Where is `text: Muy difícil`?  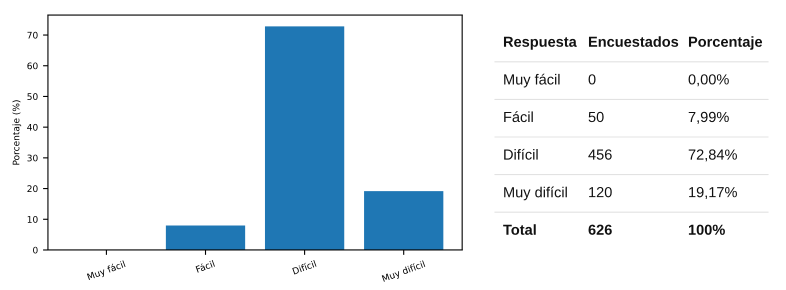 text: Muy difícil is located at coordinates (535, 193).